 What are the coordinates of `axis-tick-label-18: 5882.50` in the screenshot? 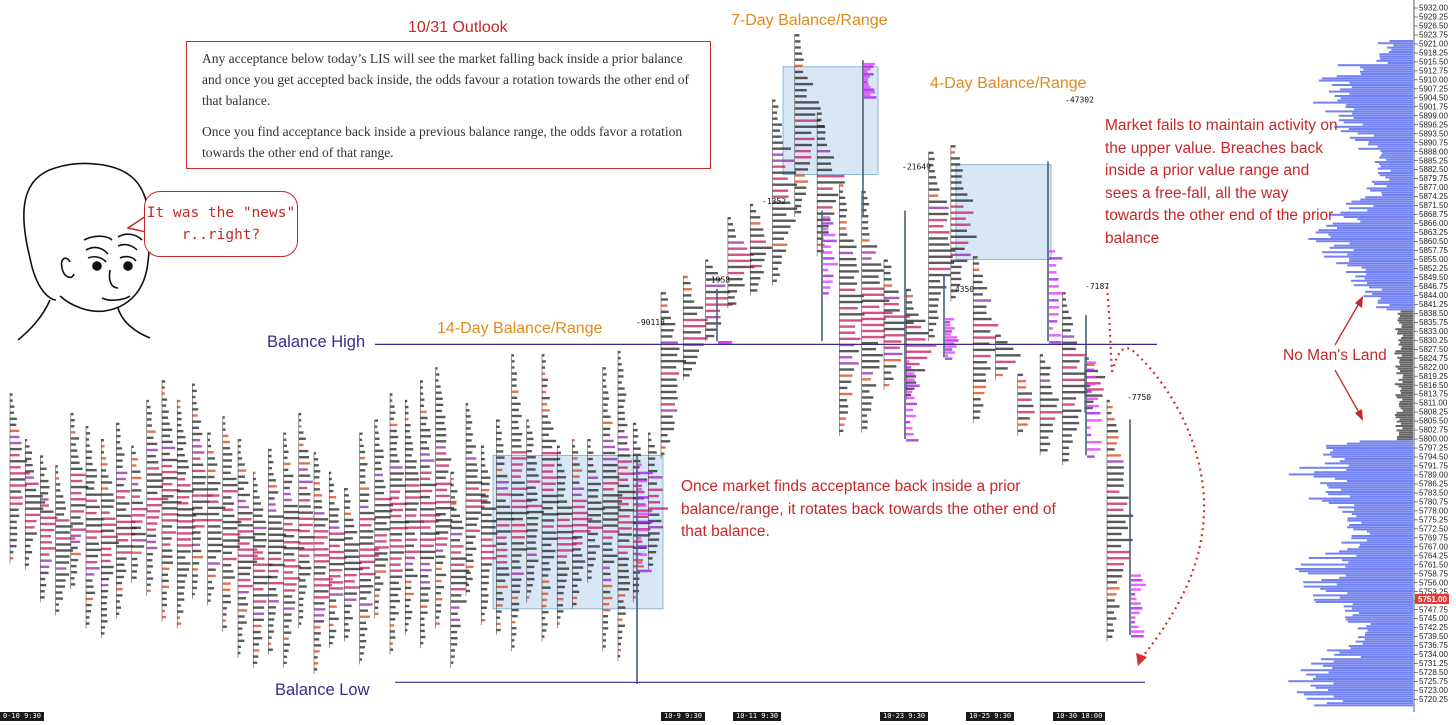 It's located at (1433, 169).